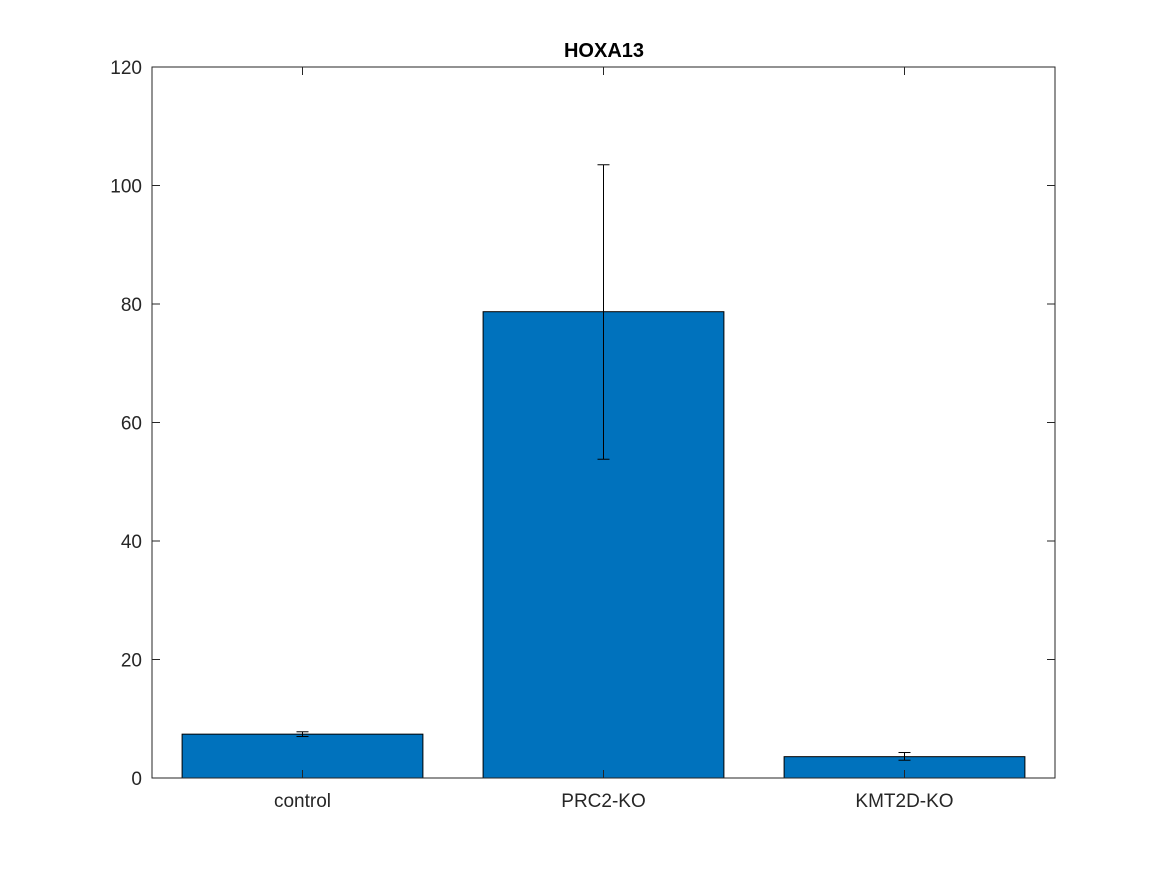 The height and width of the screenshot is (880, 1167). What do you see at coordinates (131, 542) in the screenshot?
I see `y-tick-label: 40` at bounding box center [131, 542].